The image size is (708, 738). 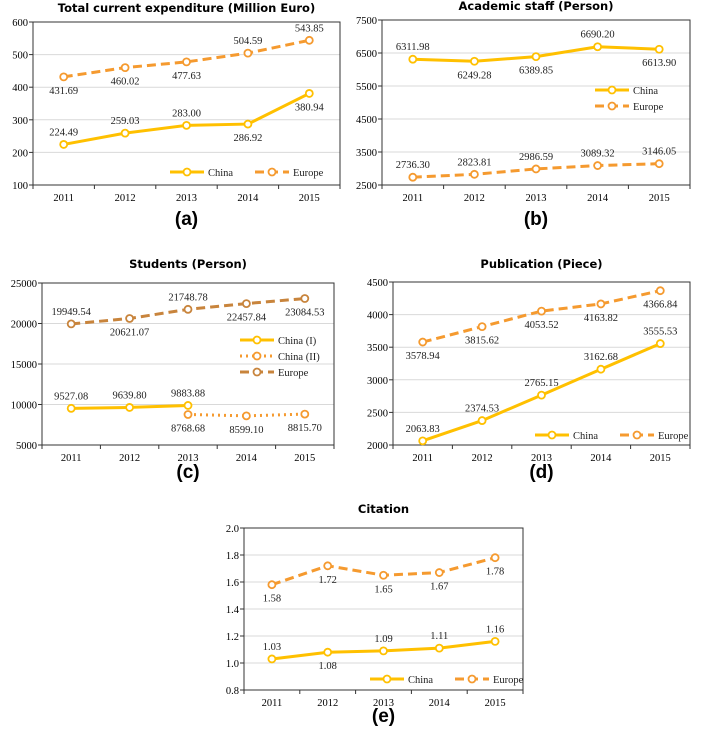 What do you see at coordinates (309, 28) in the screenshot?
I see `data-label: 543.85` at bounding box center [309, 28].